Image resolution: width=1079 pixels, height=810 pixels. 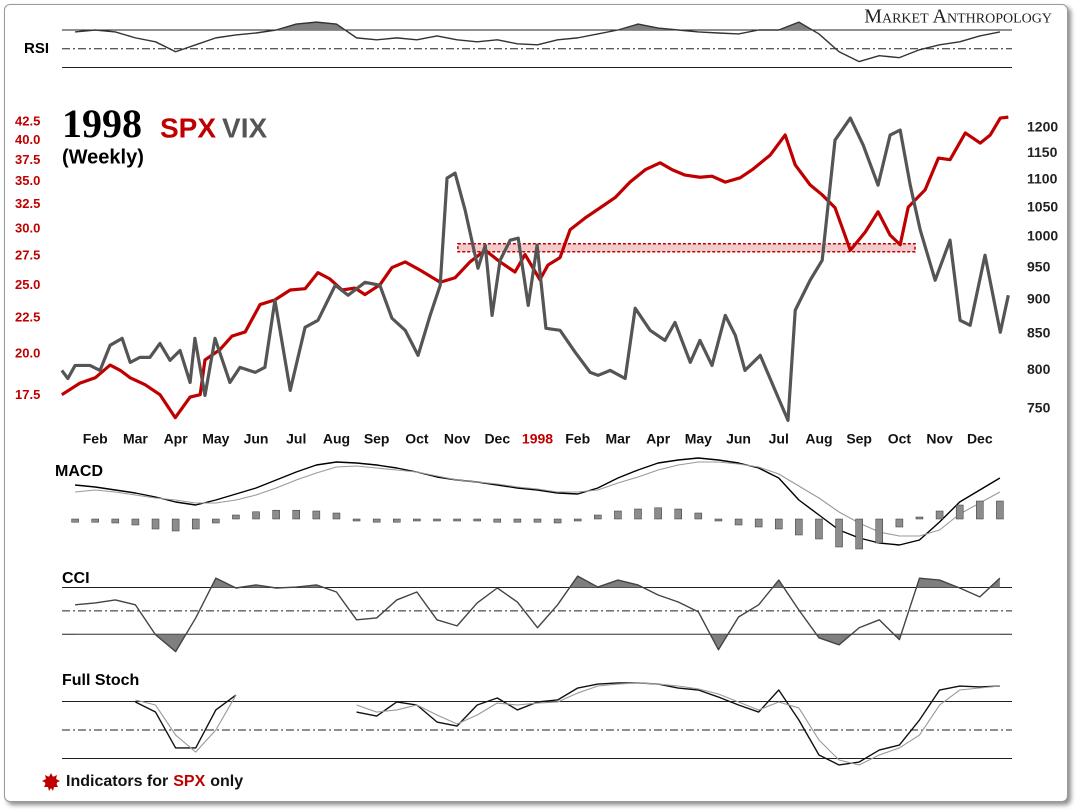 I want to click on footer-highlight: SPX, so click(x=189, y=781).